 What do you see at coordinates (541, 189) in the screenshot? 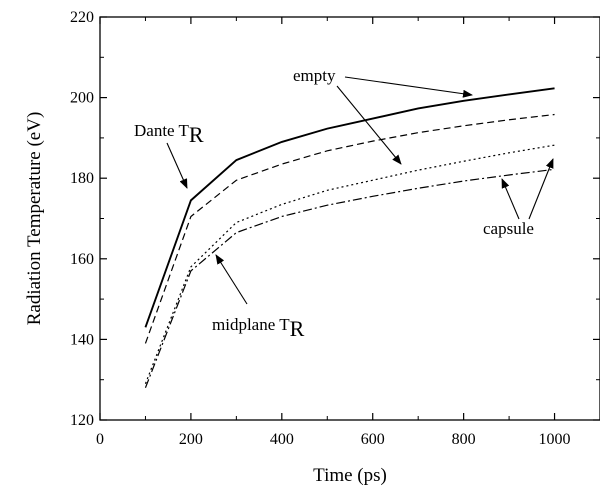
I see `capsule-arrow-dashdot` at bounding box center [541, 189].